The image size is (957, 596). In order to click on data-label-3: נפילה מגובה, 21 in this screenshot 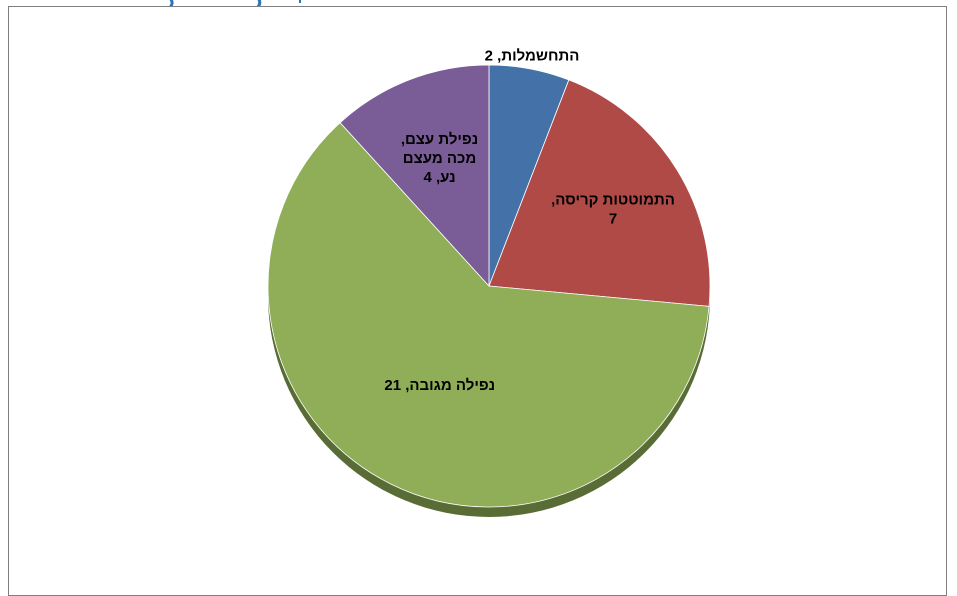, I will do `click(439, 385)`.